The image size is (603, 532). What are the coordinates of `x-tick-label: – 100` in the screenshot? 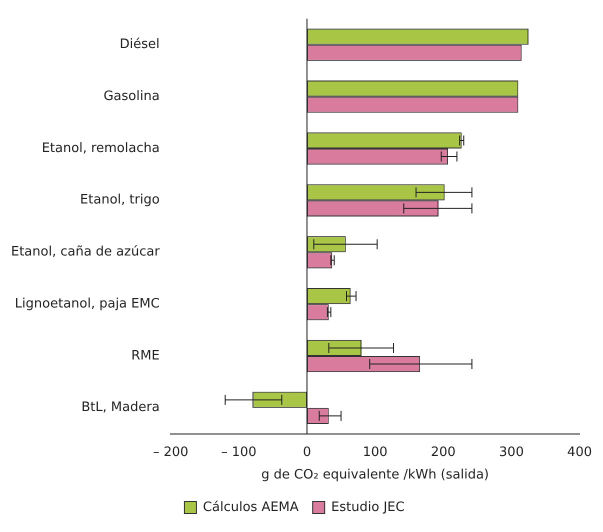 It's located at (239, 452).